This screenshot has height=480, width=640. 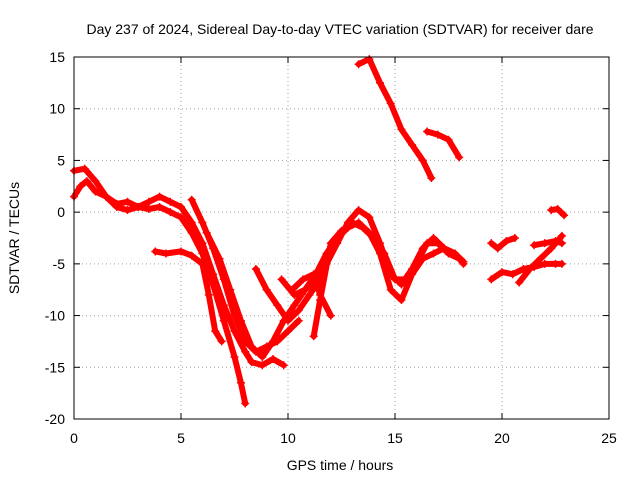 I want to click on x-tick-label: 0, so click(x=74, y=438).